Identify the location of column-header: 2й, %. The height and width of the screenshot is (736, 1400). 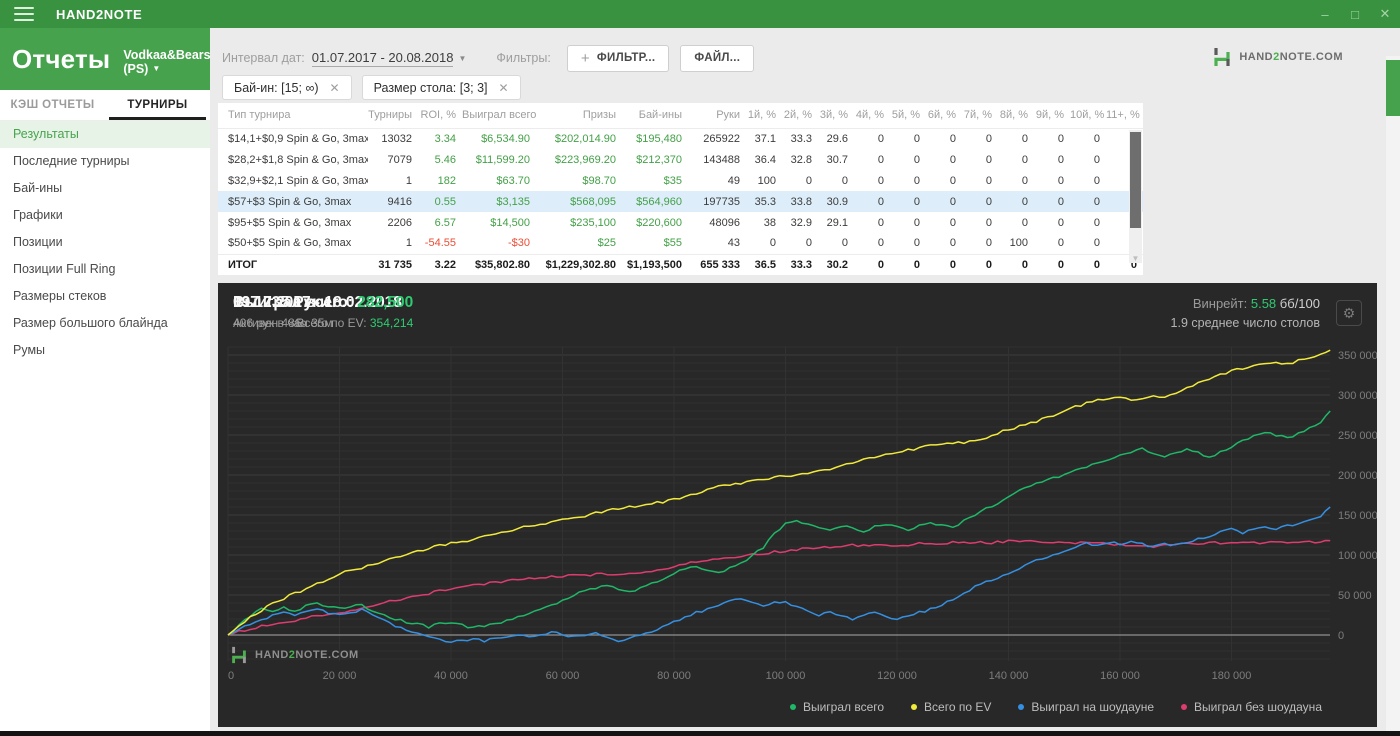
(800, 116).